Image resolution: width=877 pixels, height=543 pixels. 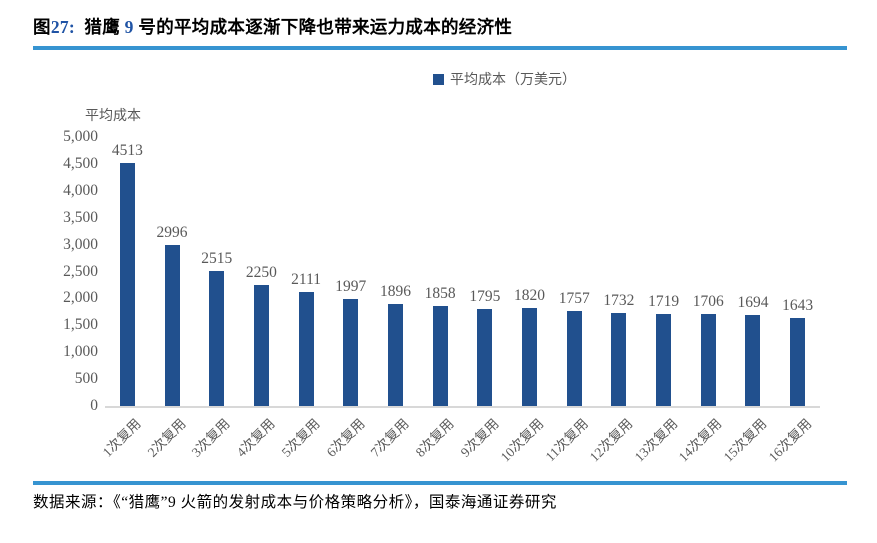 What do you see at coordinates (80, 190) in the screenshot?
I see `y-tick-label: 4,000` at bounding box center [80, 190].